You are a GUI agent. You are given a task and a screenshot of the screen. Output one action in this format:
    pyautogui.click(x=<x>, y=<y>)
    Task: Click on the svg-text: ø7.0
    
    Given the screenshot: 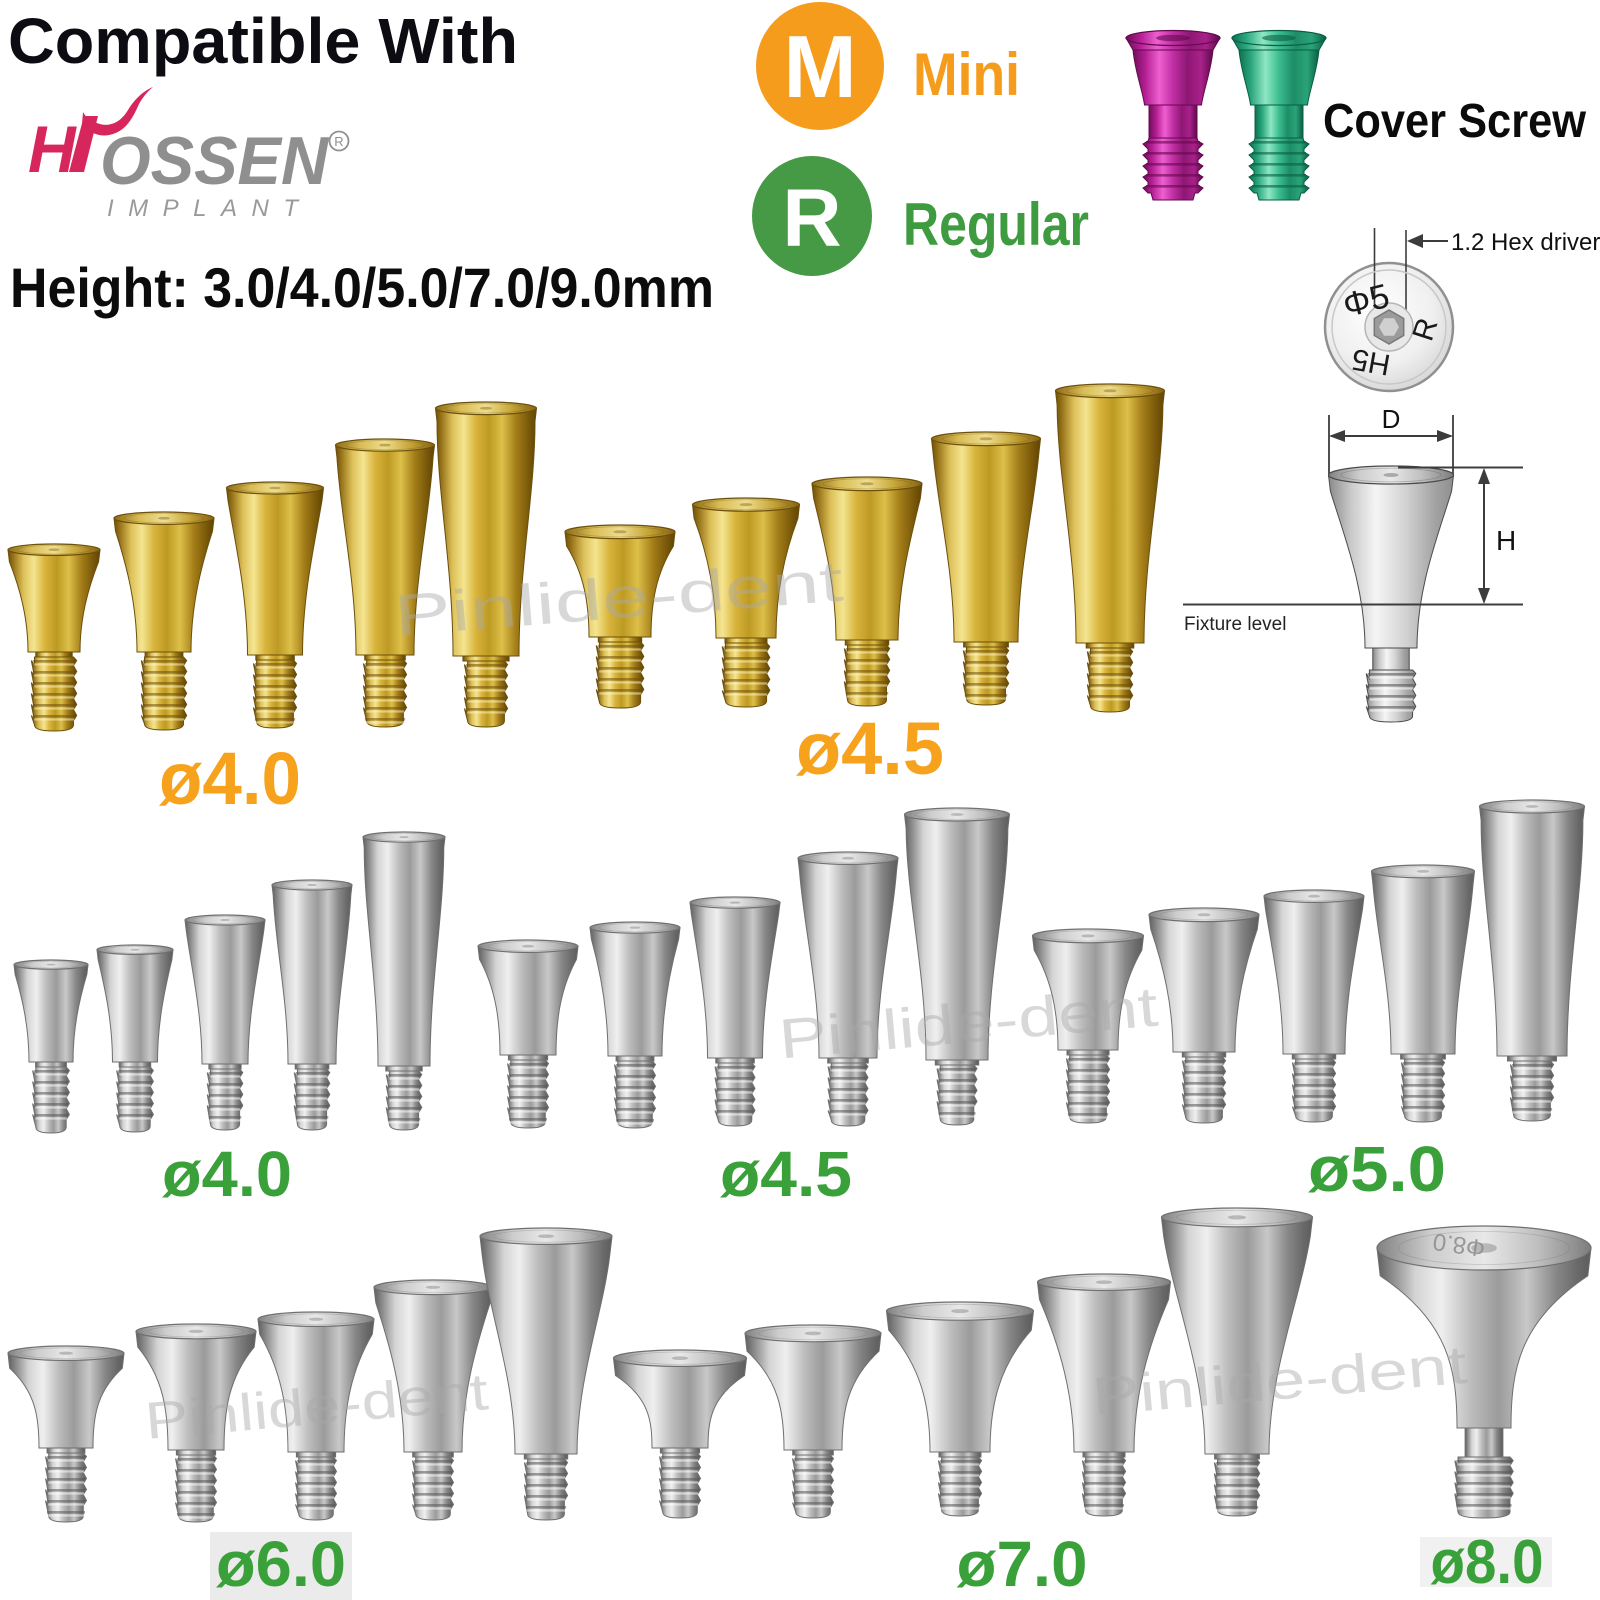 What is the action you would take?
    pyautogui.click(x=1022, y=1564)
    